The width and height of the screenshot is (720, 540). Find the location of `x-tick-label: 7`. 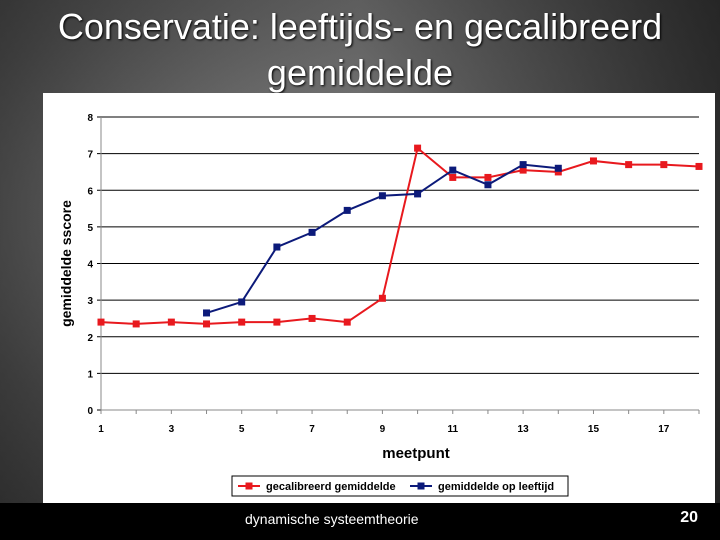

x-tick-label: 7 is located at coordinates (312, 429).